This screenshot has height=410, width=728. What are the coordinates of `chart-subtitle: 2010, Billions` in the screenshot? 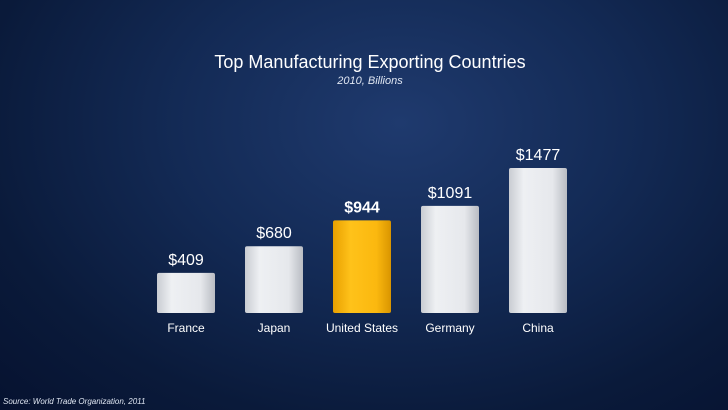 It's located at (370, 81).